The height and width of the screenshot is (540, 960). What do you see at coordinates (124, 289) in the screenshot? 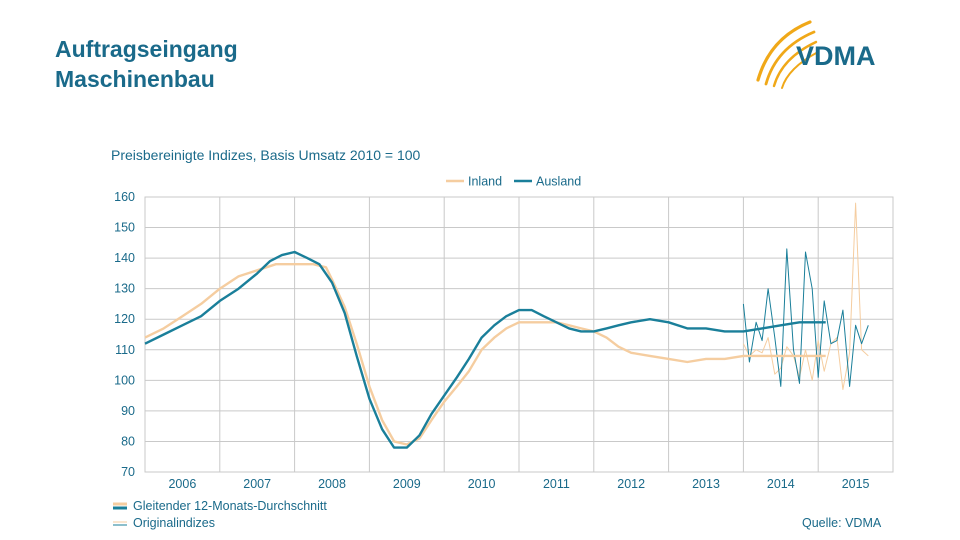
I see `y-tick-label: 130` at bounding box center [124, 289].